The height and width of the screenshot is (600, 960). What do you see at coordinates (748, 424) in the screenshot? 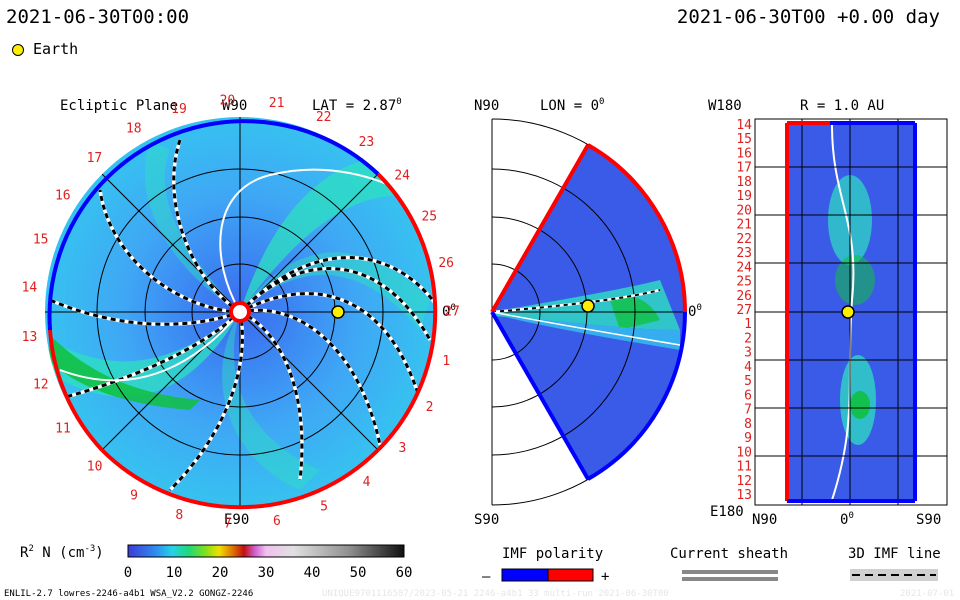
I see `radial-row-label: 8` at bounding box center [748, 424].